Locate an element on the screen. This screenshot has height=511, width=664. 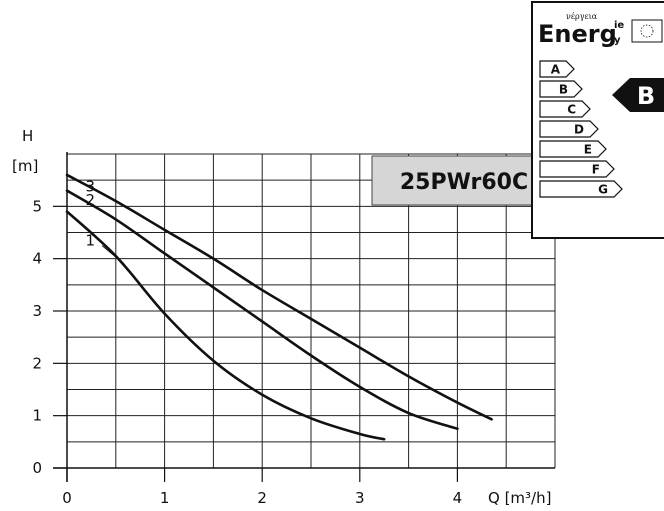
x-axis-label: Q [m³/h] is located at coordinates (519, 498).